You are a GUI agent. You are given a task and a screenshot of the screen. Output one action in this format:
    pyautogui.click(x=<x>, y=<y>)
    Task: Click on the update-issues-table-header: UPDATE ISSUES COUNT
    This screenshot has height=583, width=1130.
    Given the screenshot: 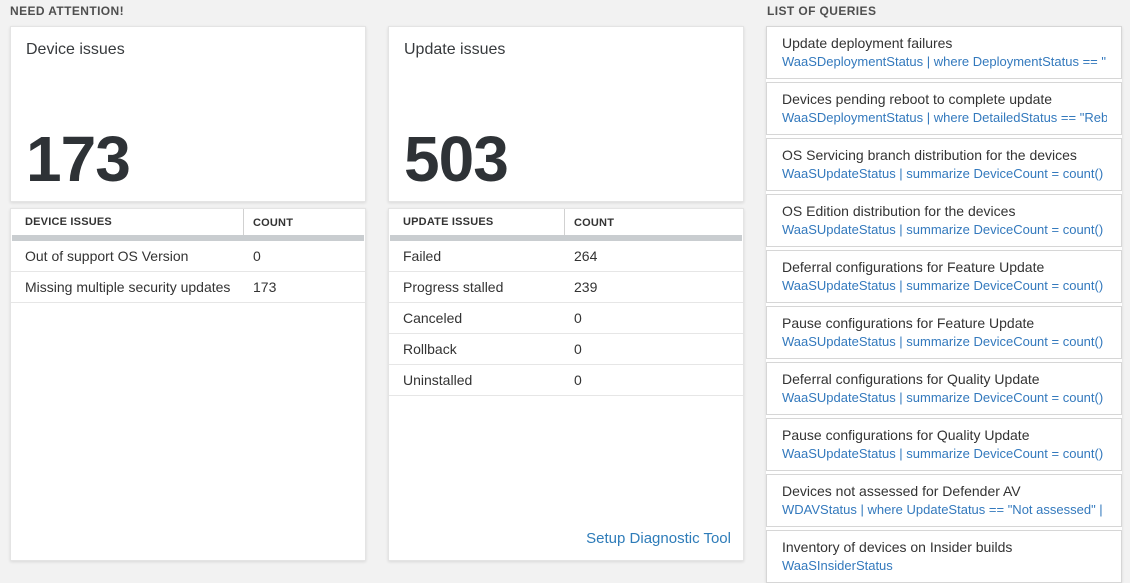 What is the action you would take?
    pyautogui.click(x=566, y=222)
    